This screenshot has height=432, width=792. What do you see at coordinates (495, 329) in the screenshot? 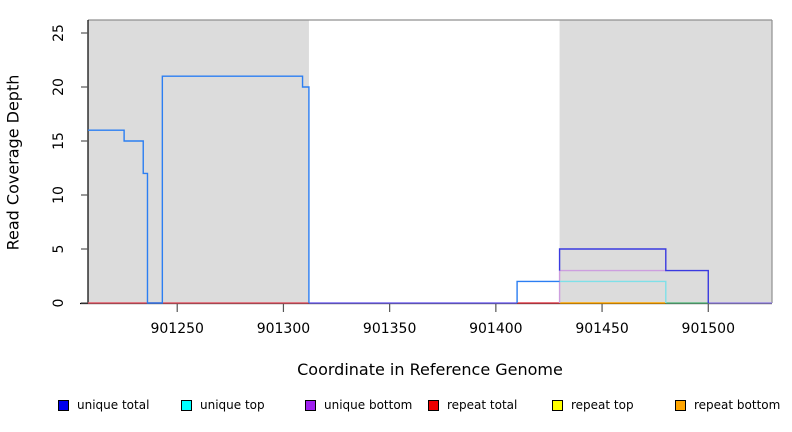
I see `x-tick-label: 901400` at bounding box center [495, 329].